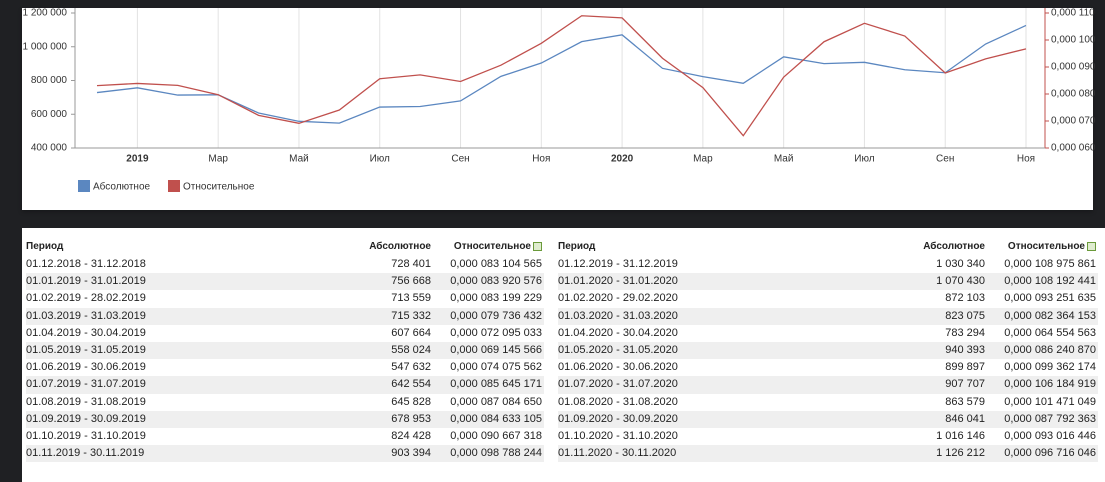  Describe the element at coordinates (86, 332) in the screenshot. I see `cell-period: 01.04.2019 - 30.04.2019` at that location.